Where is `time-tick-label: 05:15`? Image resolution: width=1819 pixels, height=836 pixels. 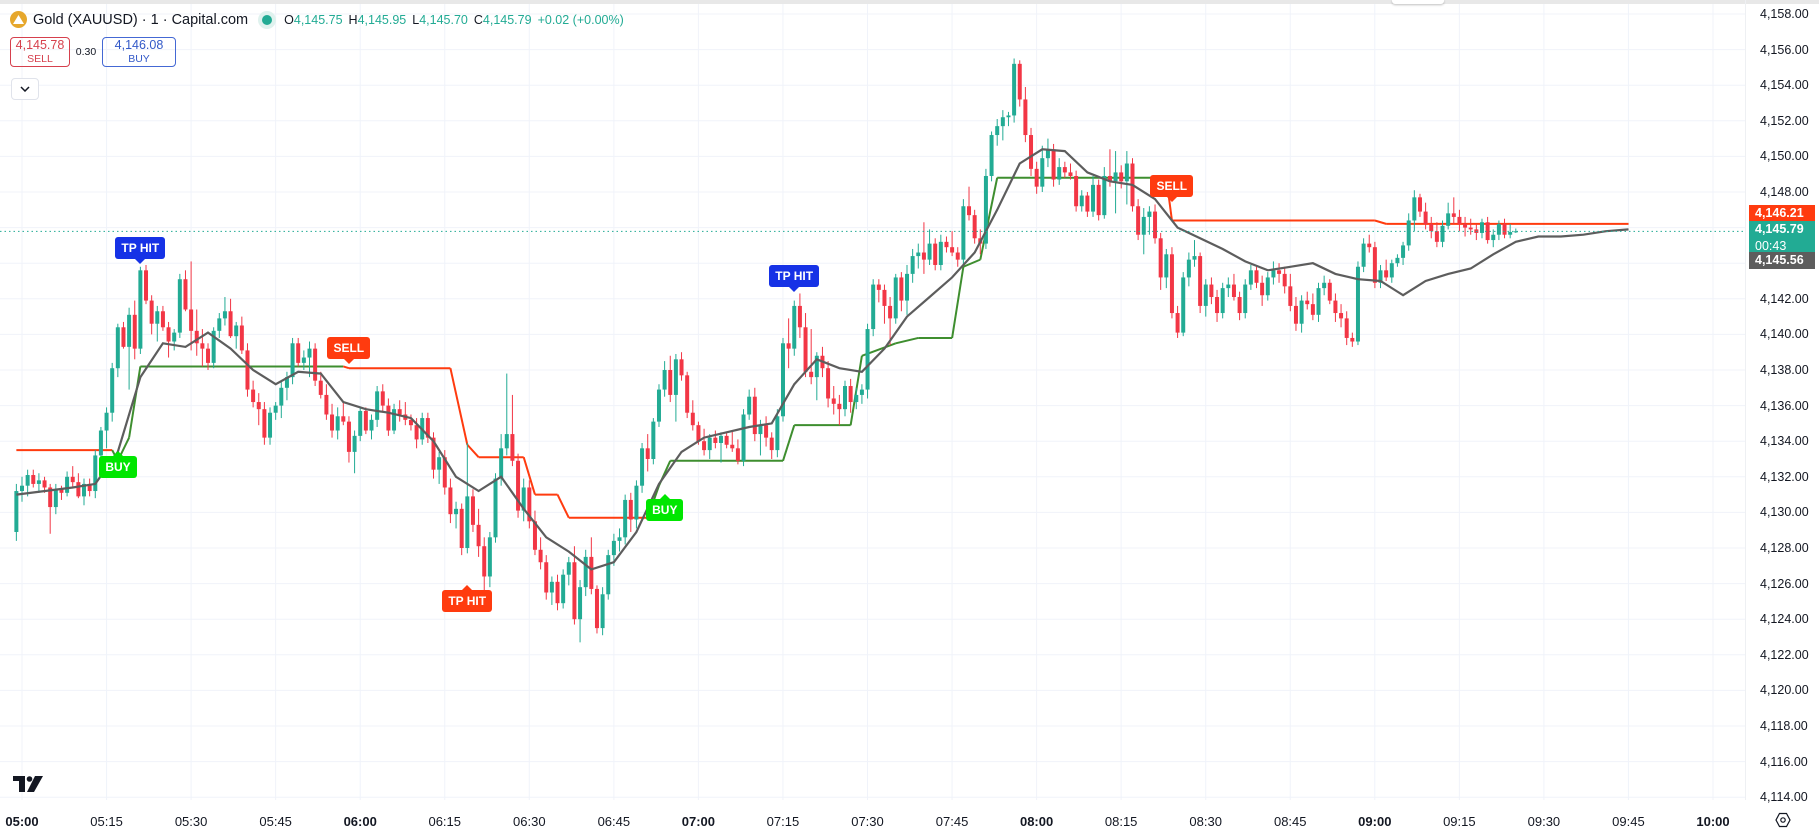 time-tick-label: 05:15 is located at coordinates (106, 821).